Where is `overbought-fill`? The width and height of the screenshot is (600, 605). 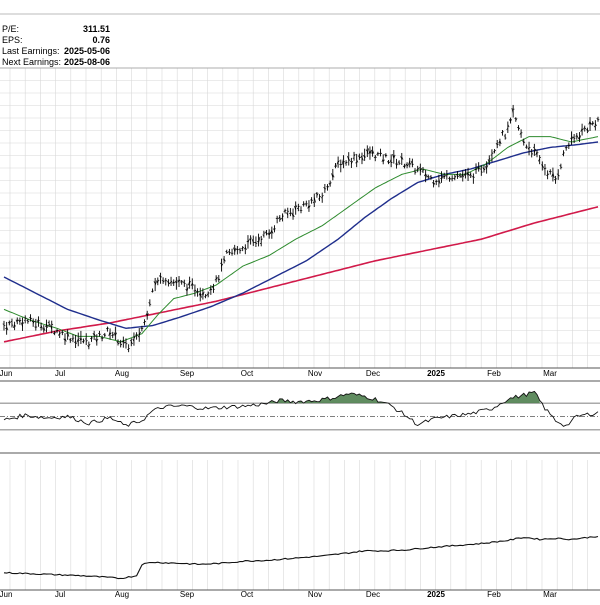 overbought-fill is located at coordinates (522, 397).